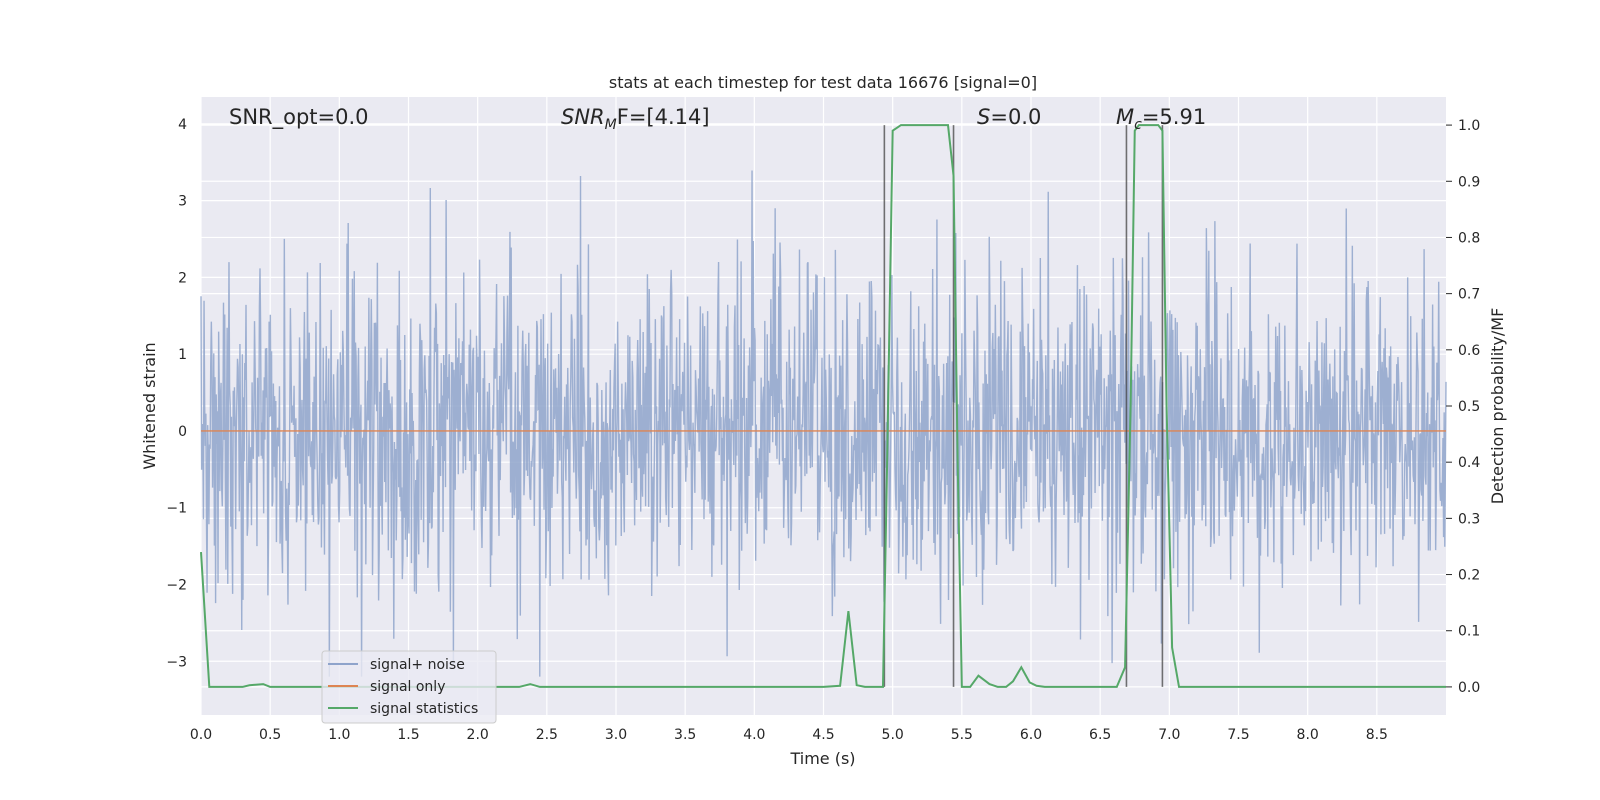 The image size is (1600, 800). I want to click on annotation-snr-mf-sub: M, so click(611, 125).